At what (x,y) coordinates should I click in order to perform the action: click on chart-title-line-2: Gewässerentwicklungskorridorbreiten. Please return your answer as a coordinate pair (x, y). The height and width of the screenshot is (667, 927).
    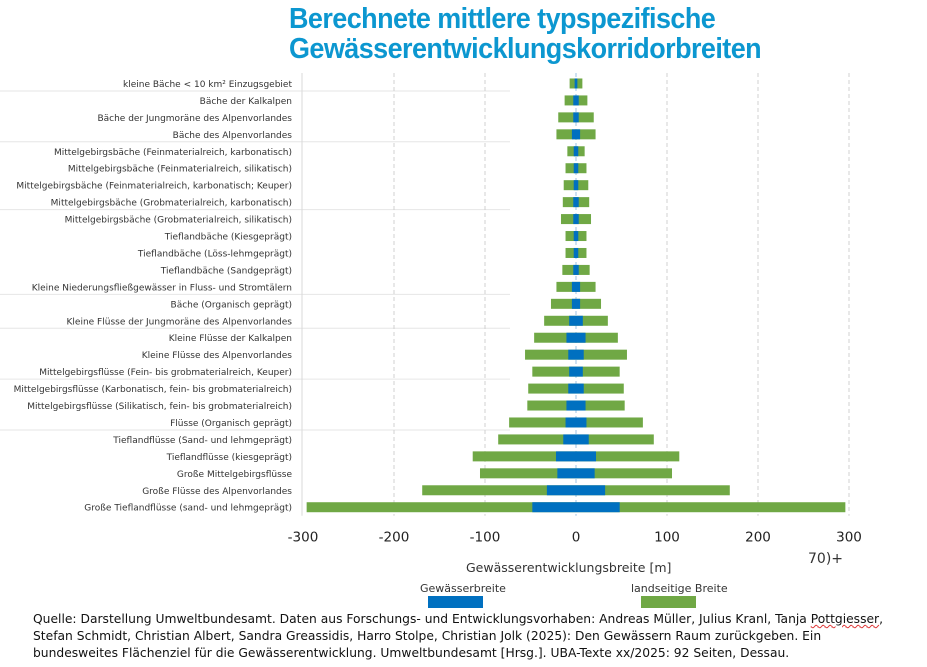
    Looking at the image, I should click on (525, 49).